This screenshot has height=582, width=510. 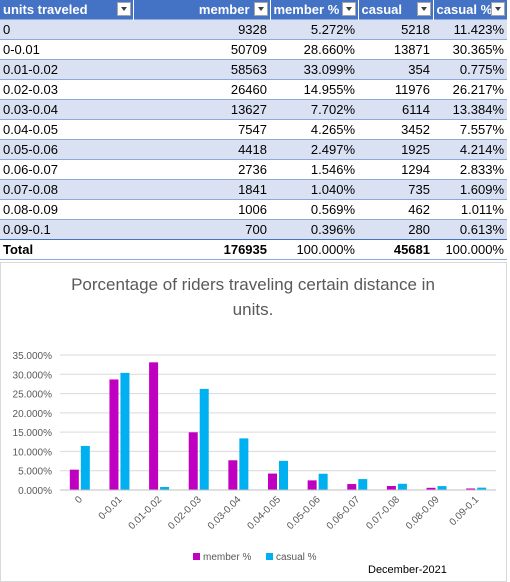 I want to click on table-row: 0.09-0.1 700 0.396% 280 0.613%, so click(x=253, y=229).